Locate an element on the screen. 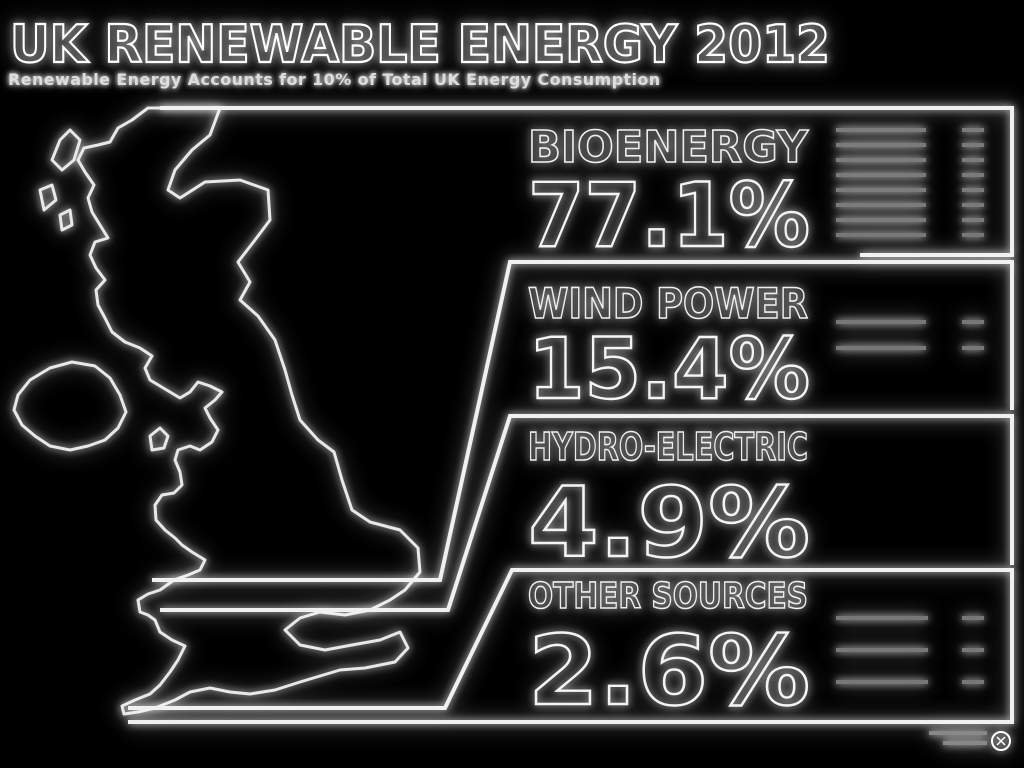 The image size is (1024, 768). infographic-title-text: UK RENEWABLE ENERGY 2012 is located at coordinates (420, 42).